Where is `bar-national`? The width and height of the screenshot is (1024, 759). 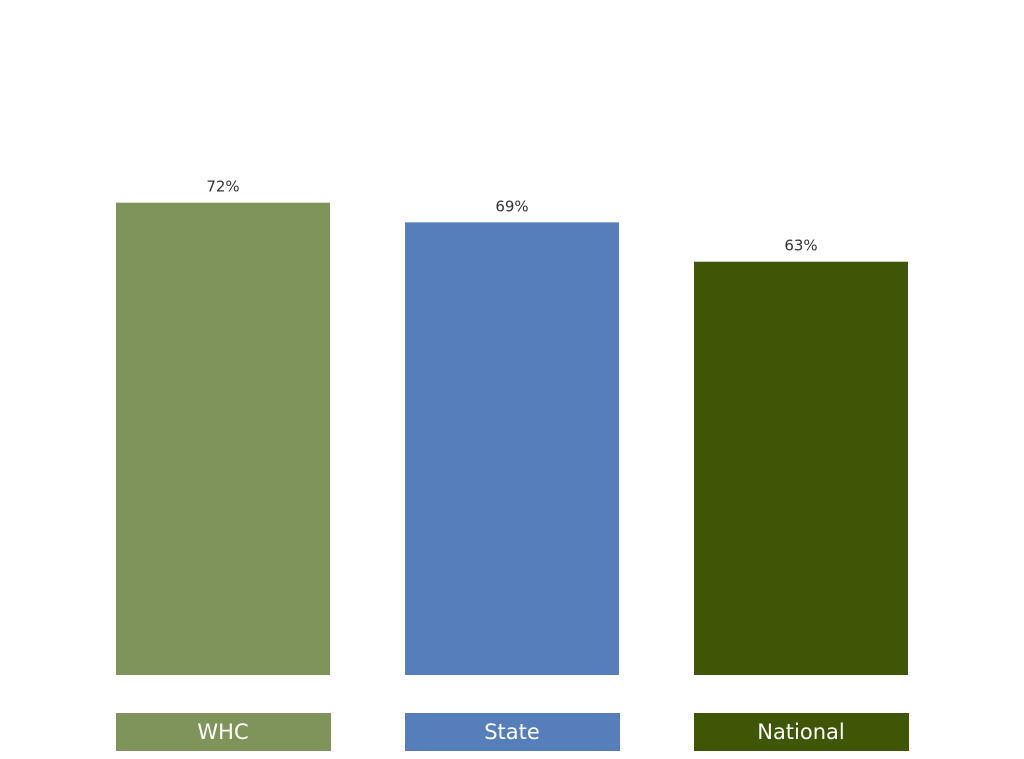 bar-national is located at coordinates (801, 468).